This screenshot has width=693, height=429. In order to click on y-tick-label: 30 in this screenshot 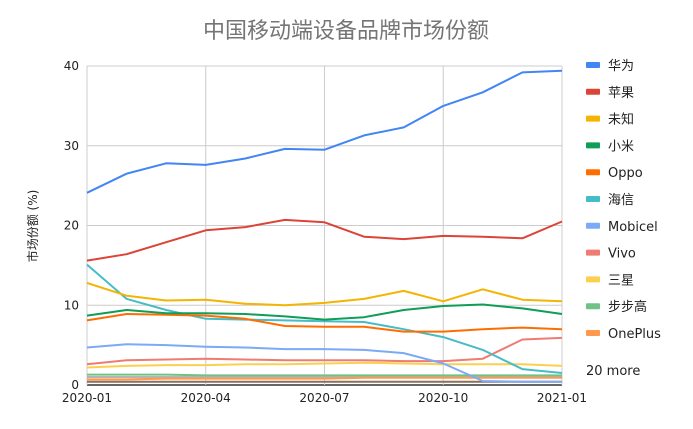, I will do `click(71, 146)`.